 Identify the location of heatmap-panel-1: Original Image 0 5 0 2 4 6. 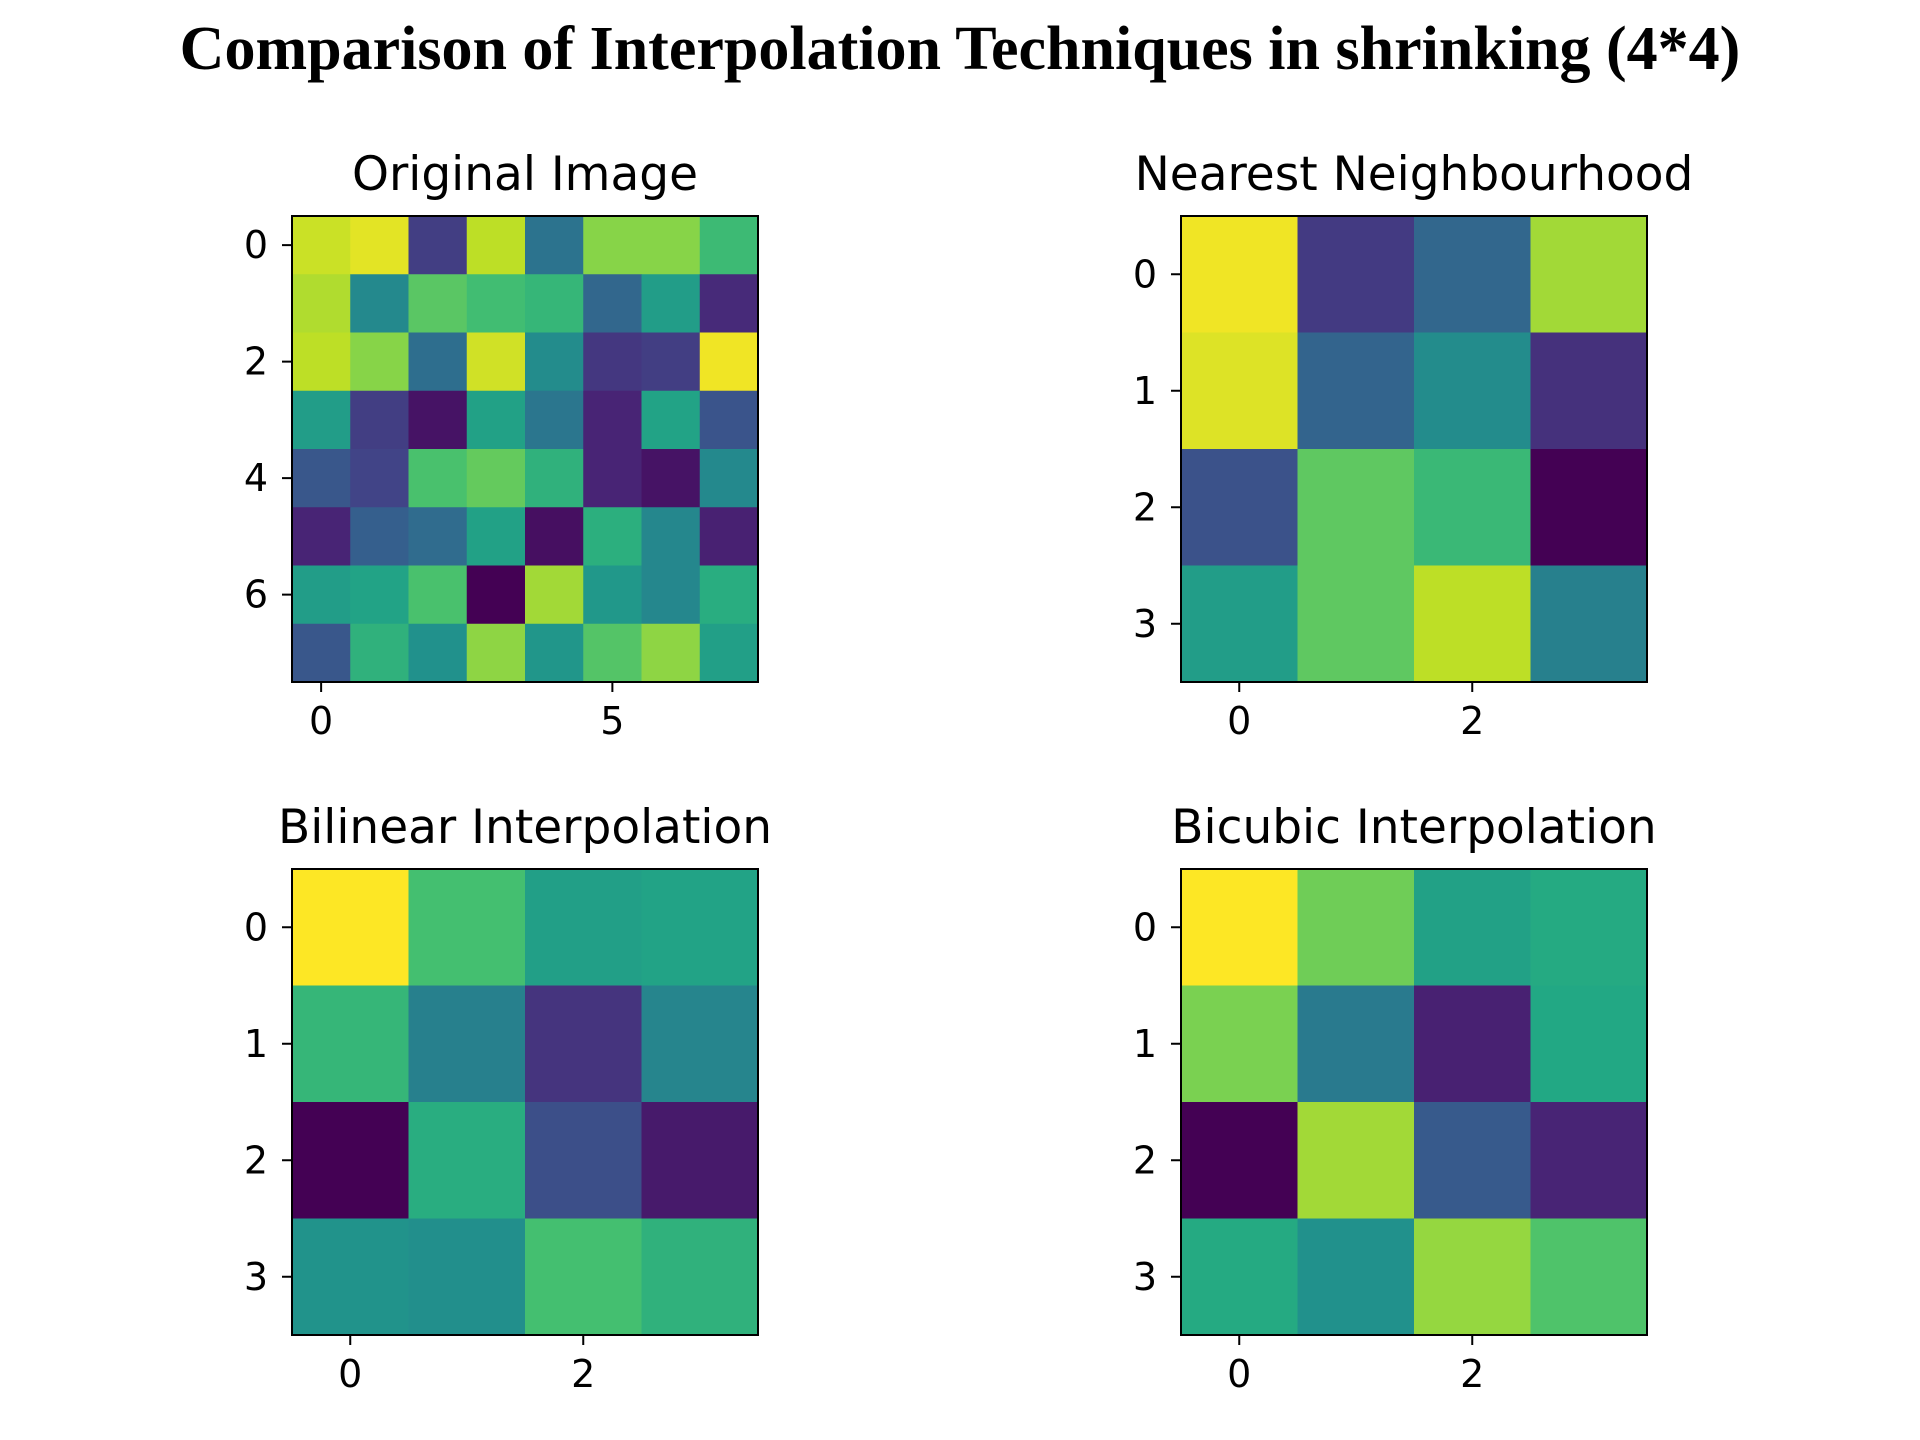
(501, 445).